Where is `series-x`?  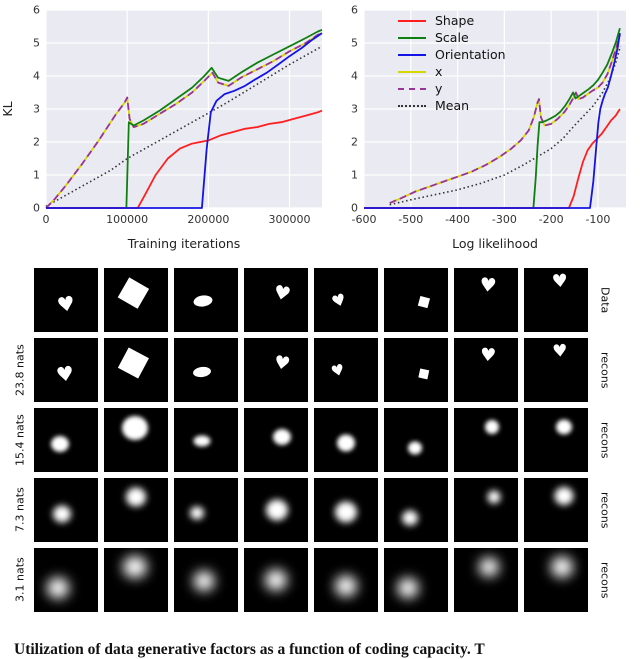
series-x is located at coordinates (184, 120).